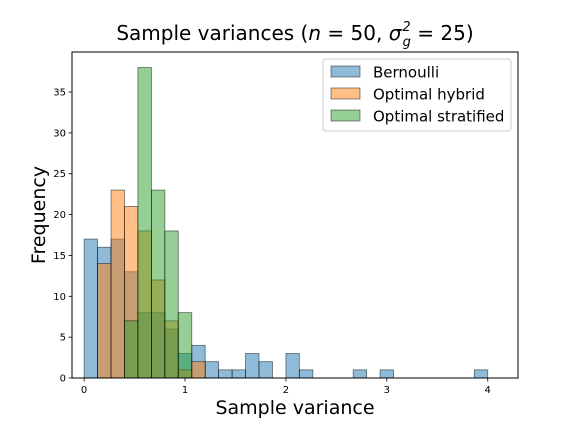  Describe the element at coordinates (39, 215) in the screenshot. I see `y-axis-label: Frequency` at that location.